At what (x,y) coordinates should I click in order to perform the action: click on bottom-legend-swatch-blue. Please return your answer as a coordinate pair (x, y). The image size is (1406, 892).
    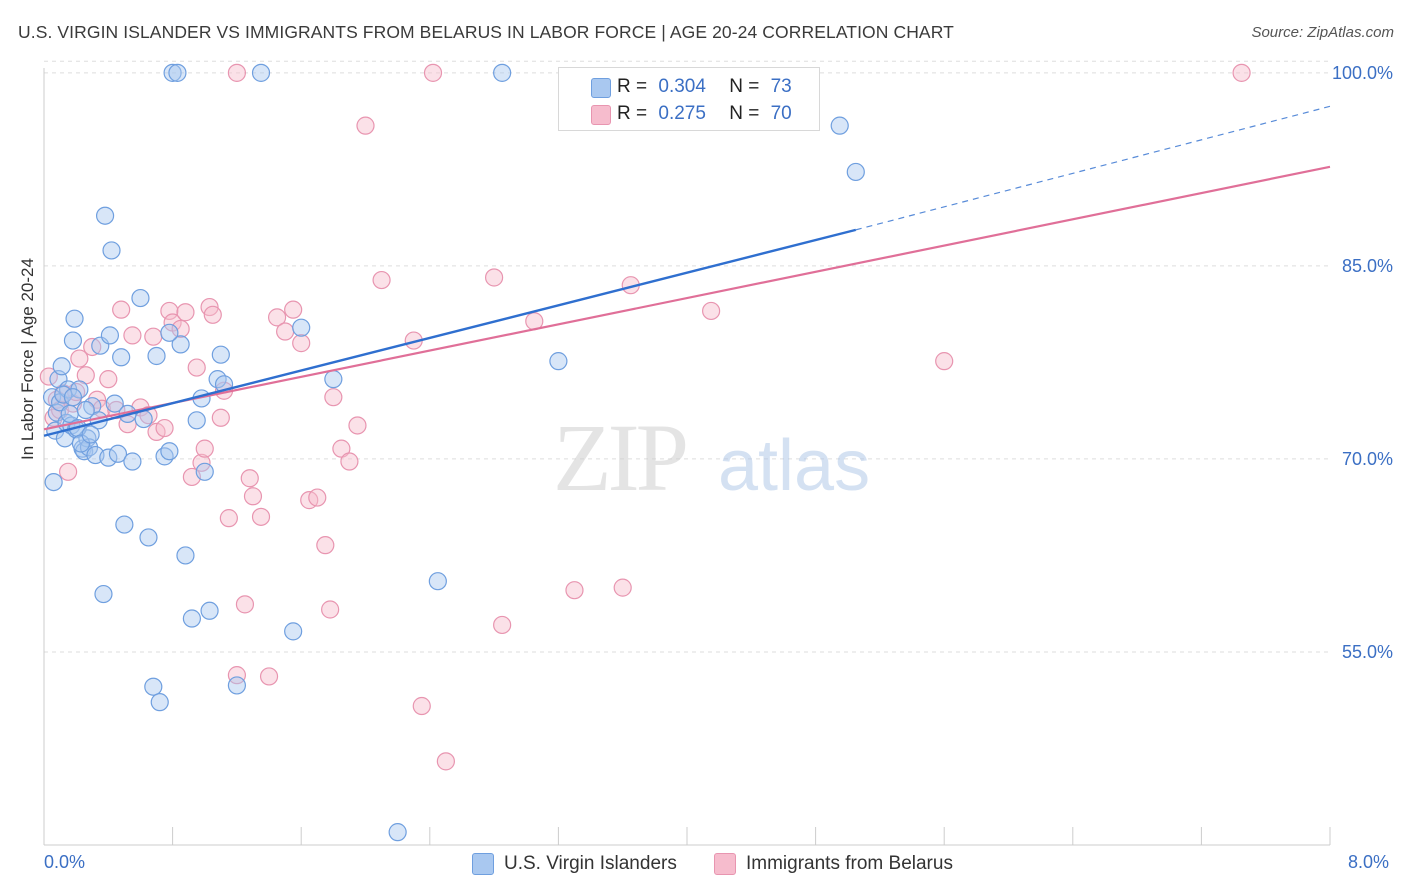
    Looking at the image, I should click on (483, 864).